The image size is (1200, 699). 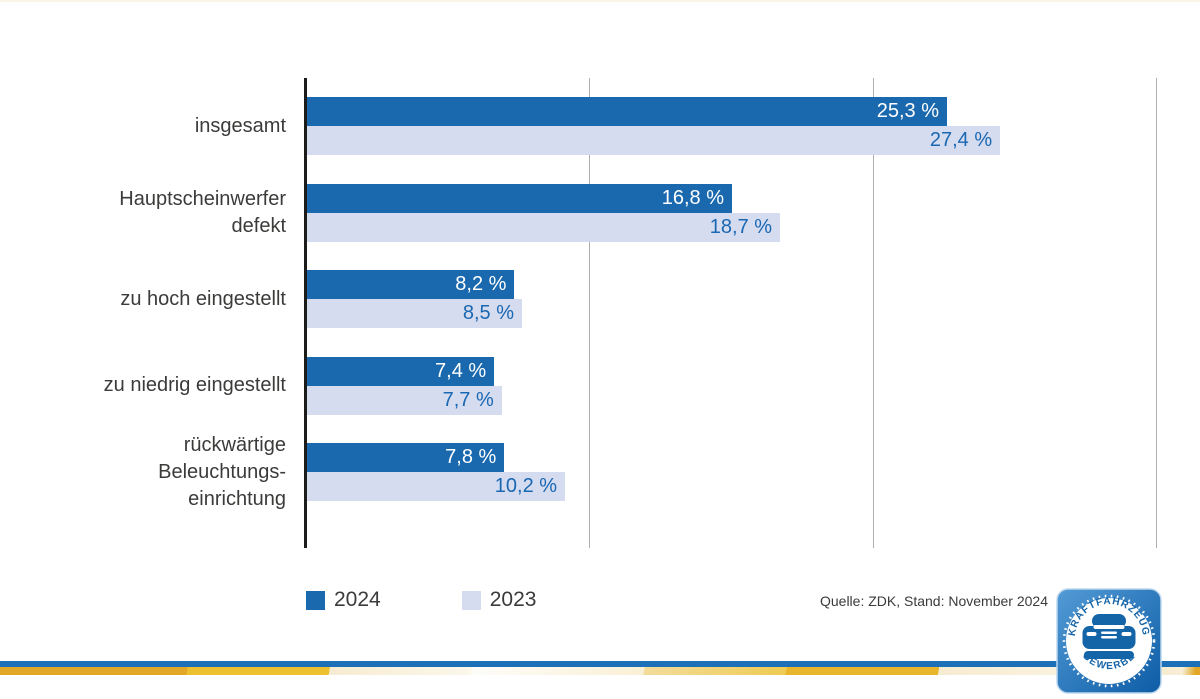 What do you see at coordinates (471, 457) in the screenshot?
I see `bar-value-label: 7,8 %` at bounding box center [471, 457].